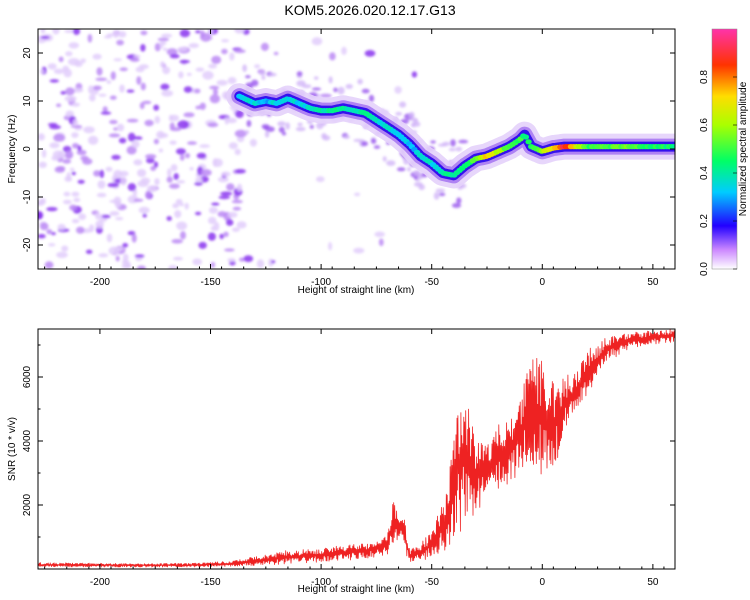  I want to click on colorbar-tick-label: 0.4, so click(704, 173).